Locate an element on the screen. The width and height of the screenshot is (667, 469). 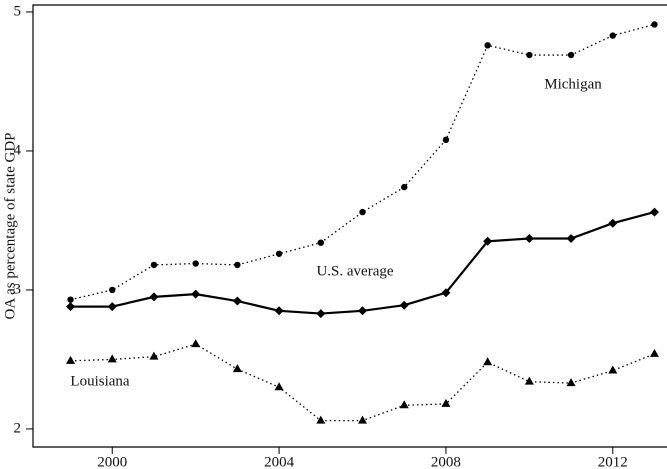
series-label: Michigan is located at coordinates (573, 84).